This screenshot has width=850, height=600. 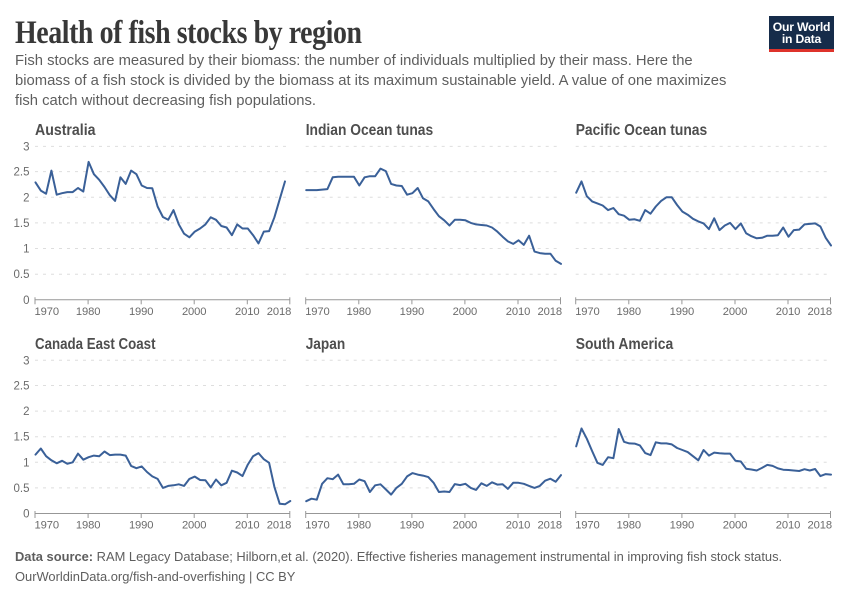 I want to click on svg-text: Australia, so click(x=65, y=130).